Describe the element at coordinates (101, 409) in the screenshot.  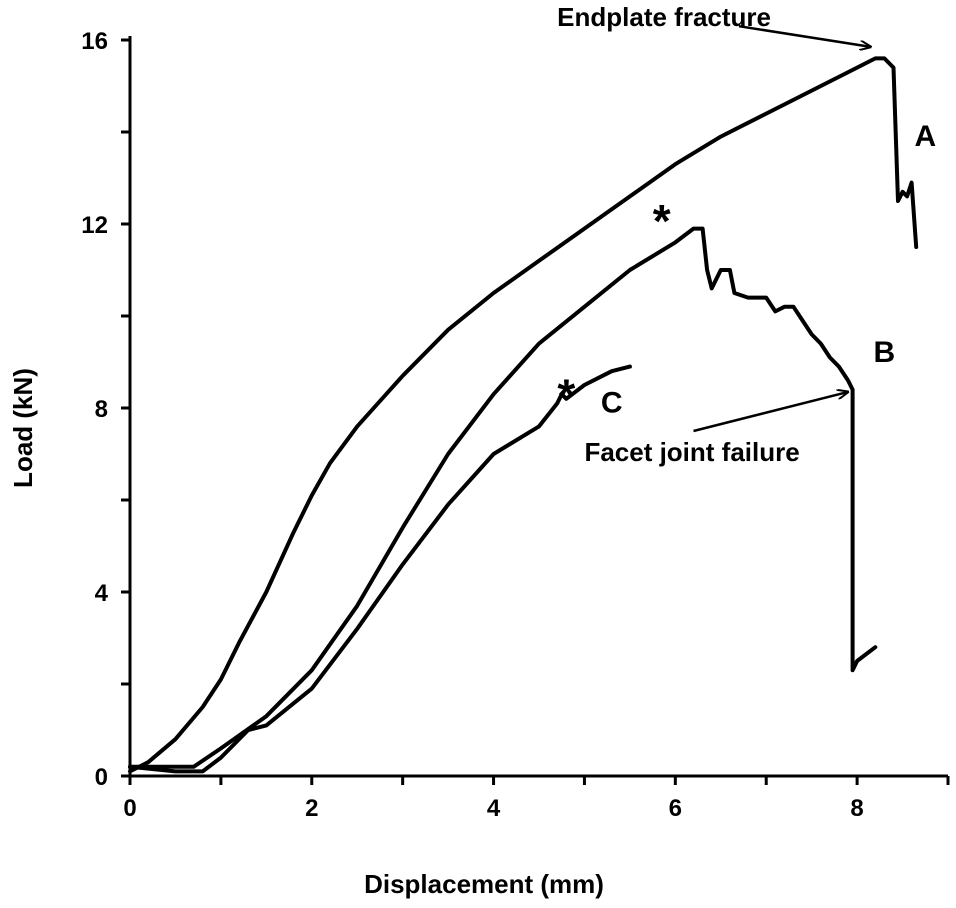
I see `y-tick-label: 8` at that location.